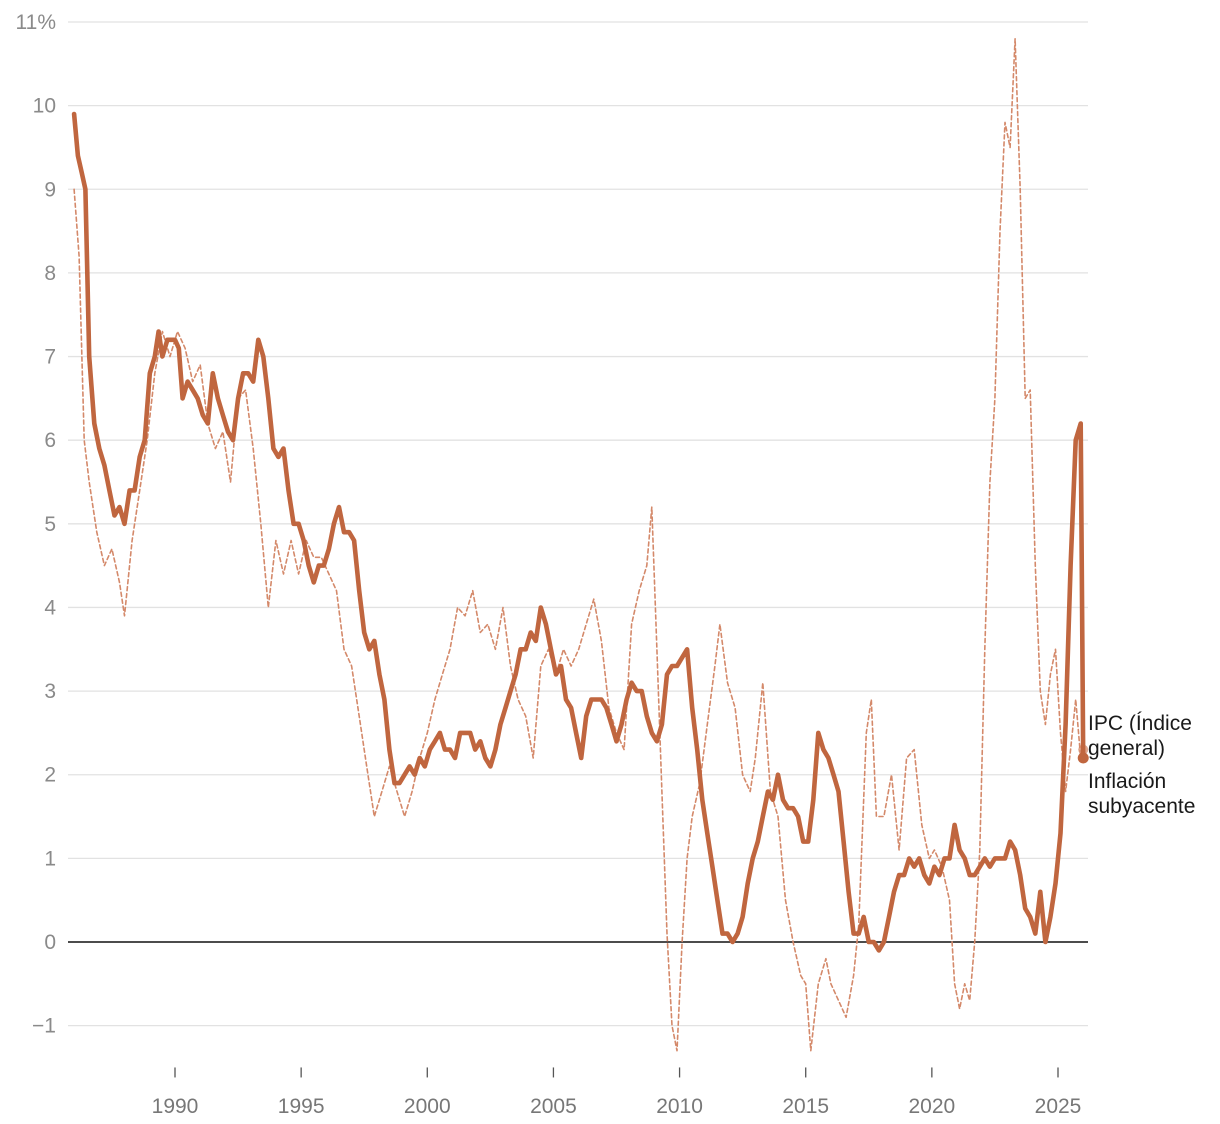  I want to click on y-tick-label: −1, so click(44, 1026).